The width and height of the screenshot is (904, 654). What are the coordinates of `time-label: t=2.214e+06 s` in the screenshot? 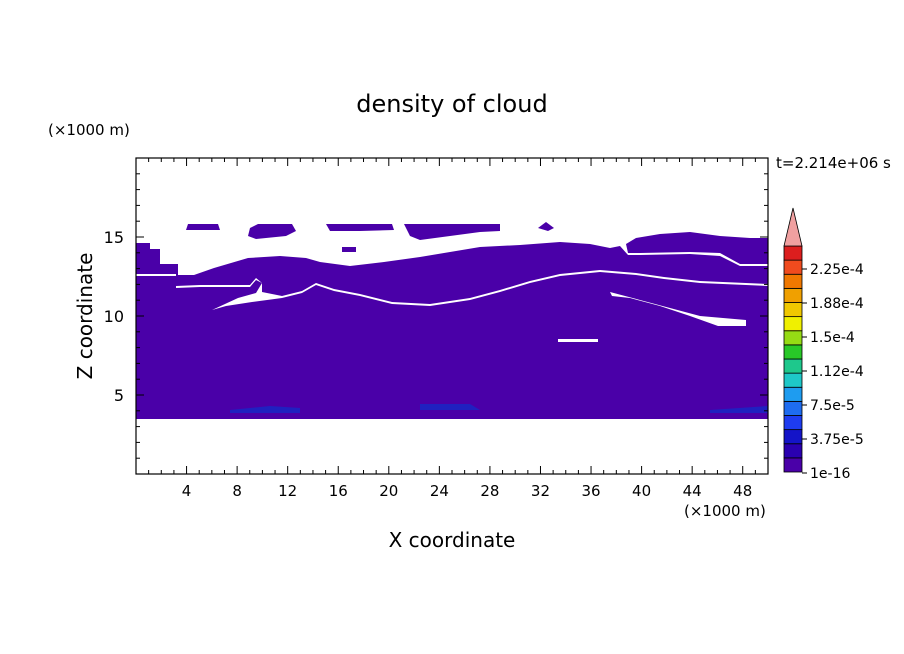 It's located at (833, 163).